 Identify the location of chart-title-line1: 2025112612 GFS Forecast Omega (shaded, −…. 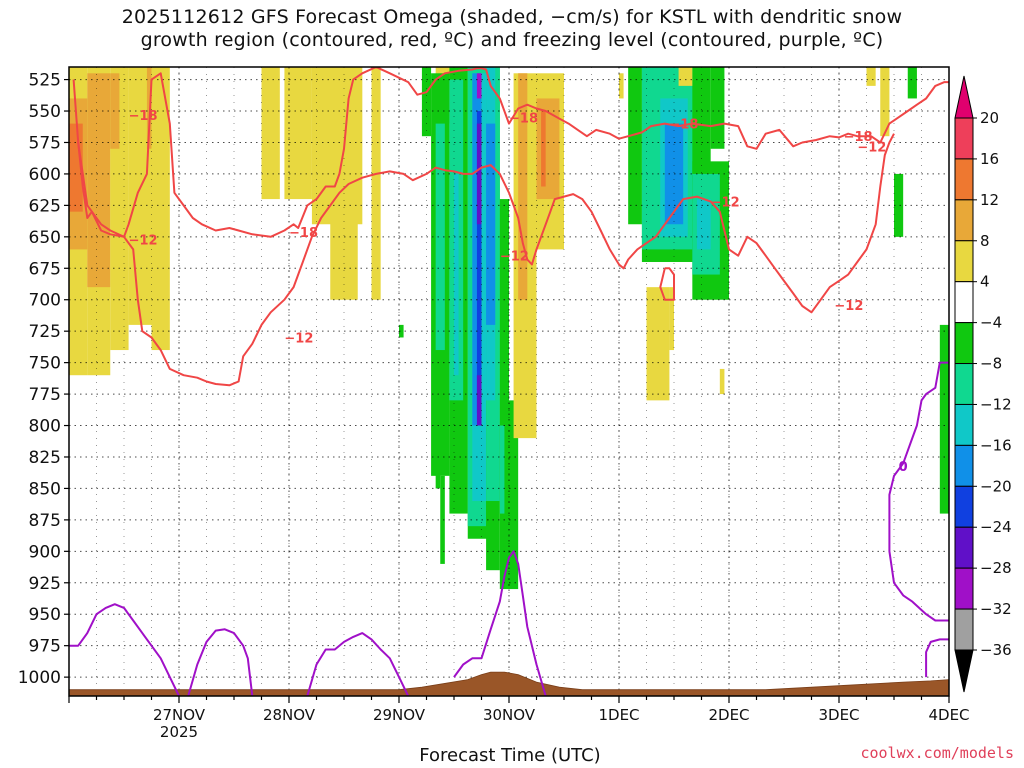
(512, 17).